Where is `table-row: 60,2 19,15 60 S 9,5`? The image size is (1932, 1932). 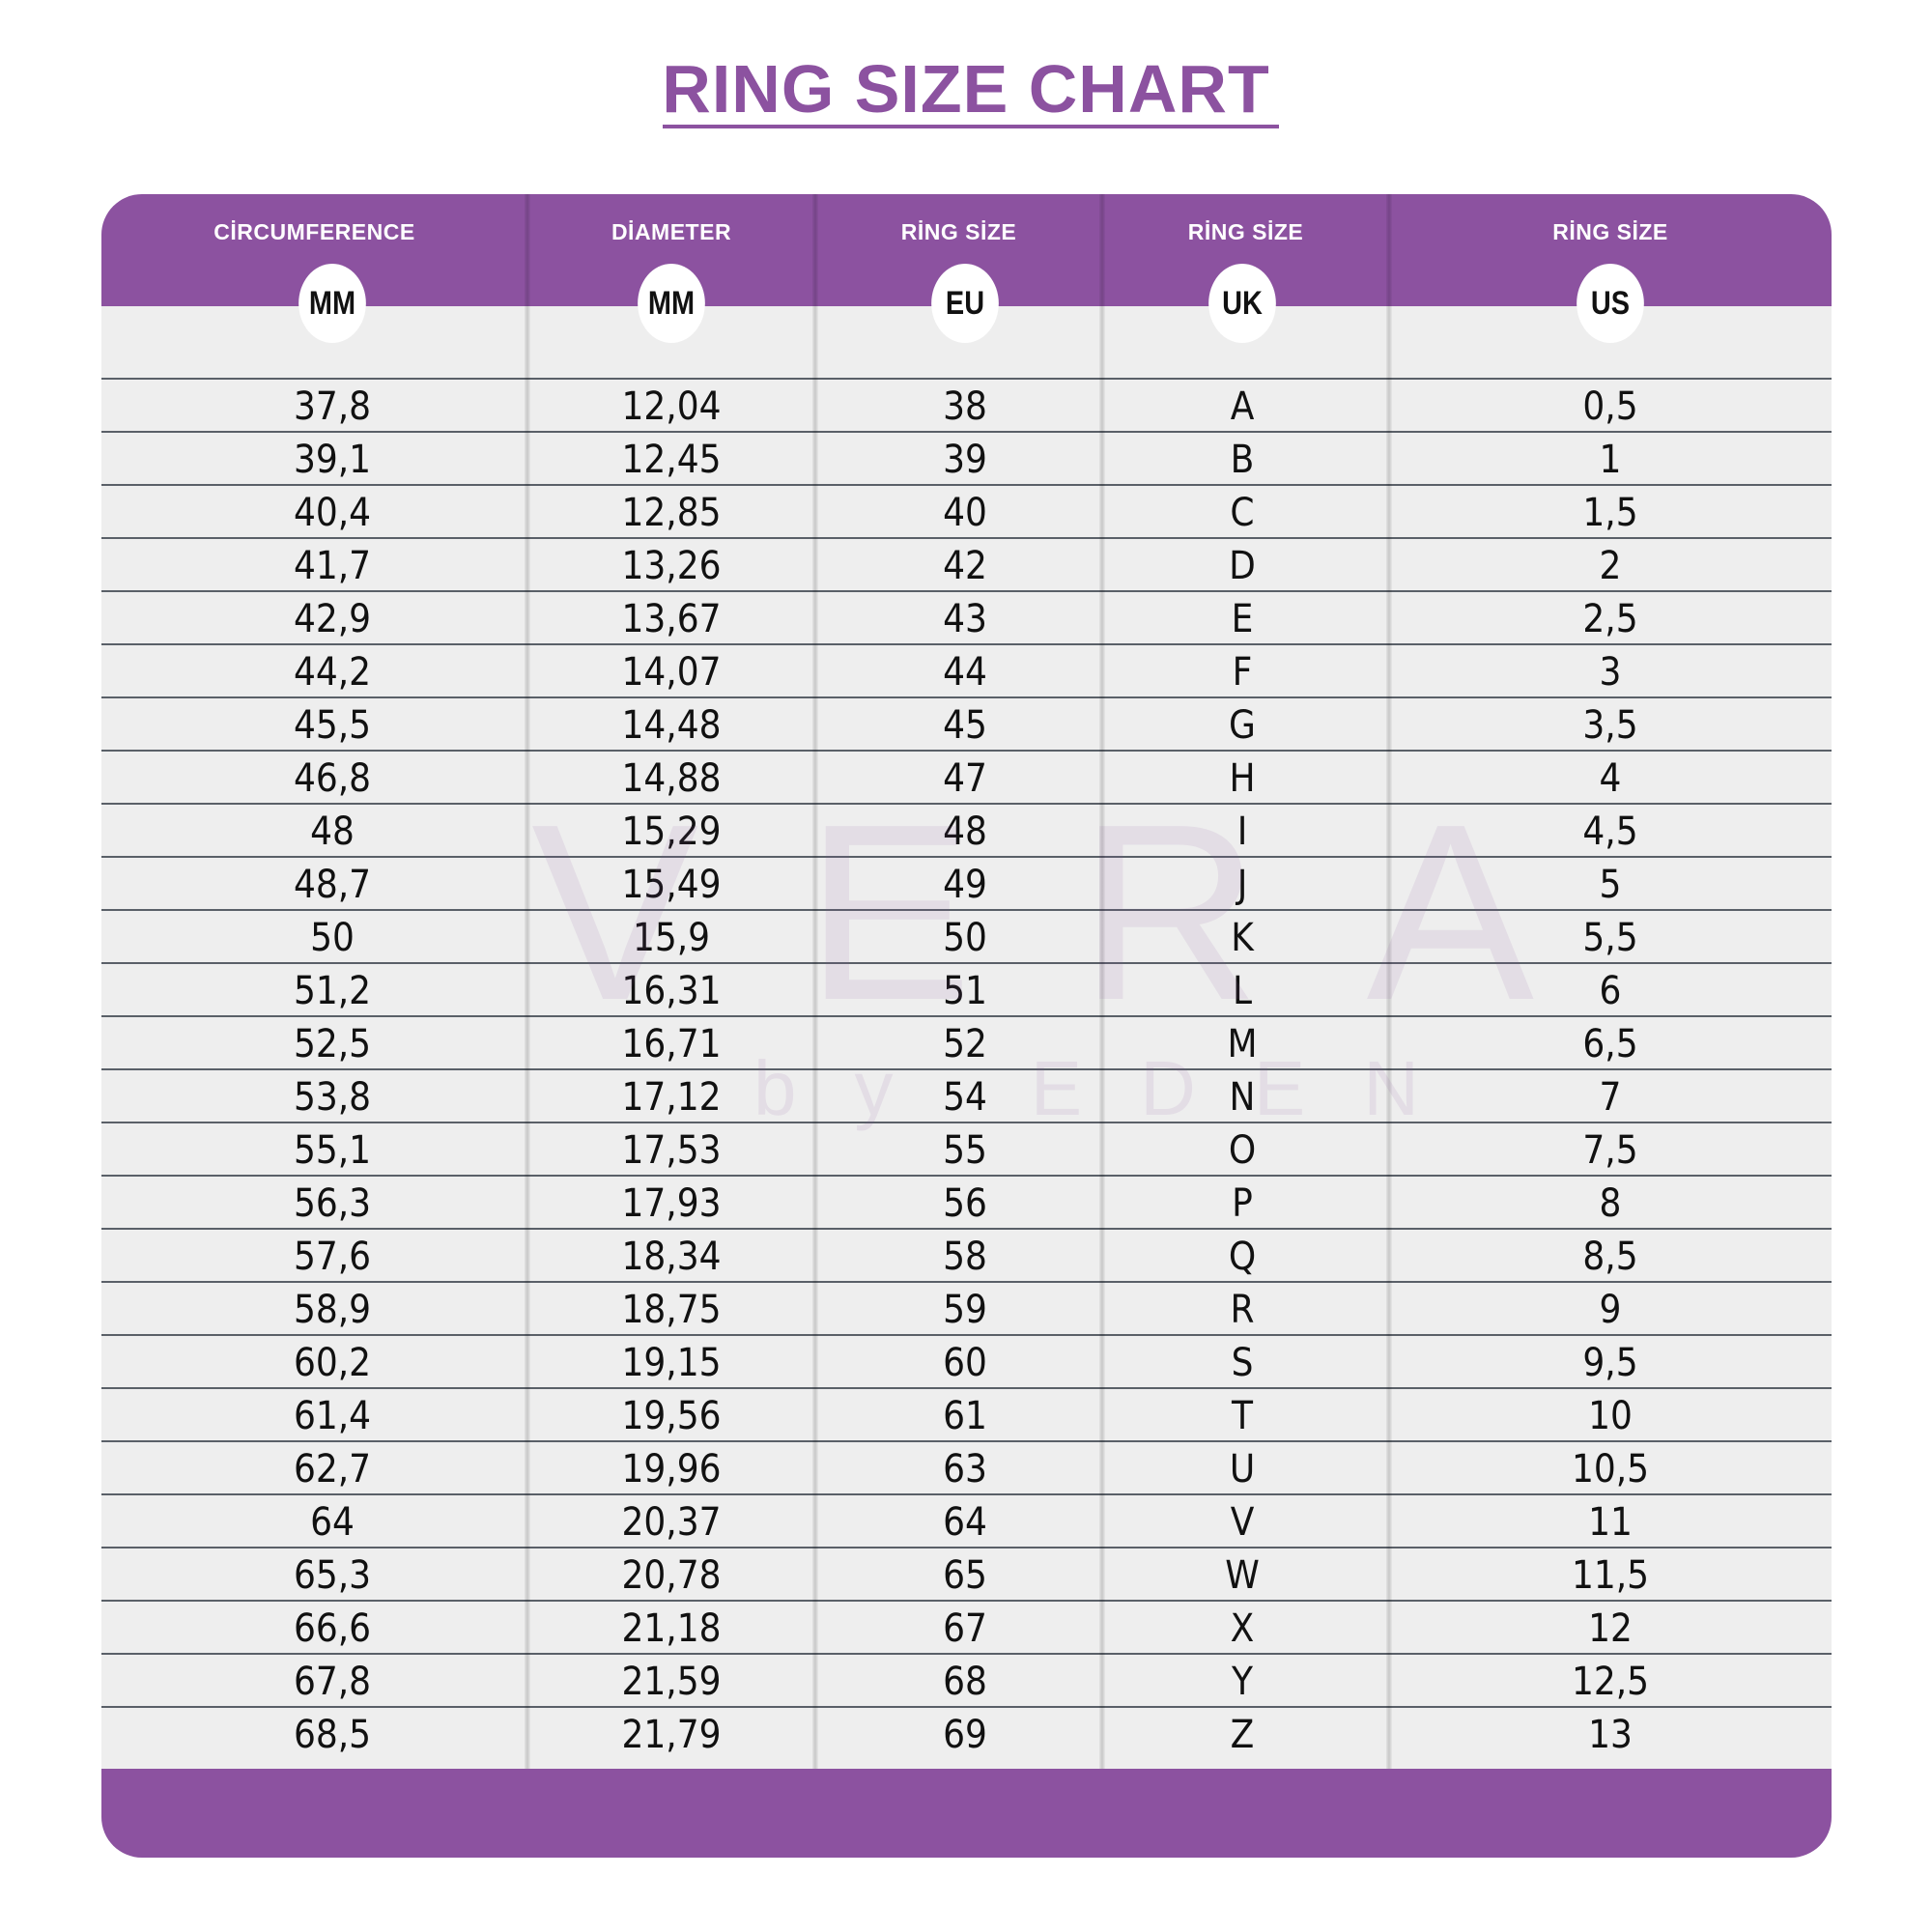
table-row: 60,2 19,15 60 S 9,5 is located at coordinates (966, 1360).